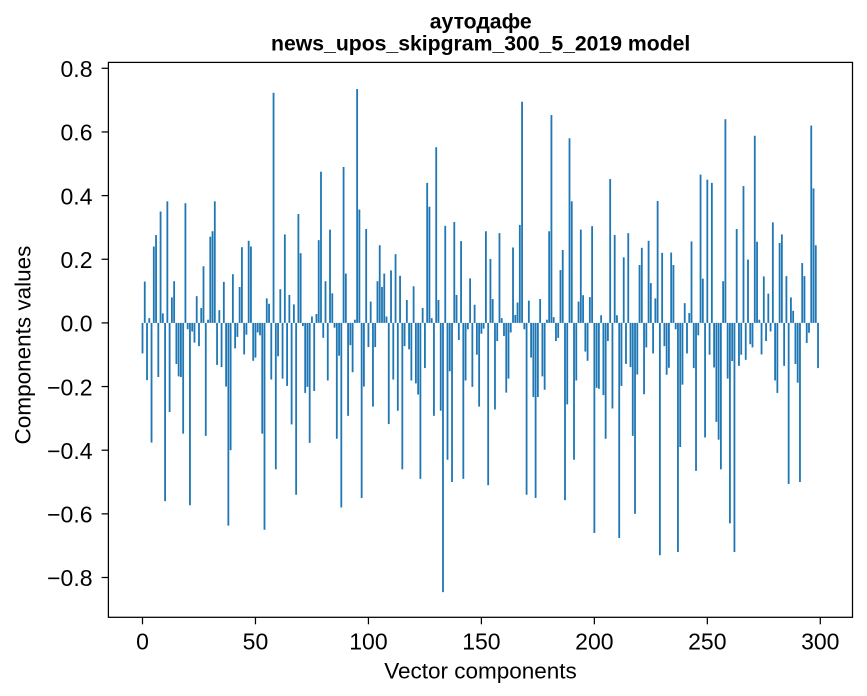  Describe the element at coordinates (69, 578) in the screenshot. I see `svg-text: −0.8` at that location.